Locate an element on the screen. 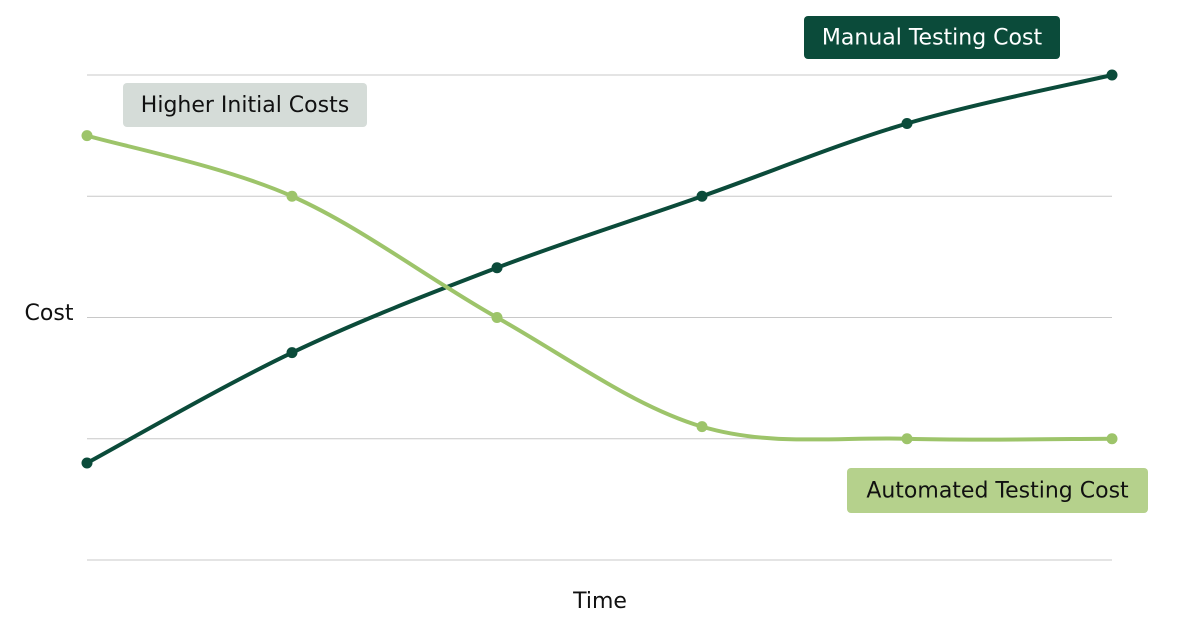 This screenshot has width=1200, height=627. annotation-text: Manual Testing Cost is located at coordinates (932, 38).